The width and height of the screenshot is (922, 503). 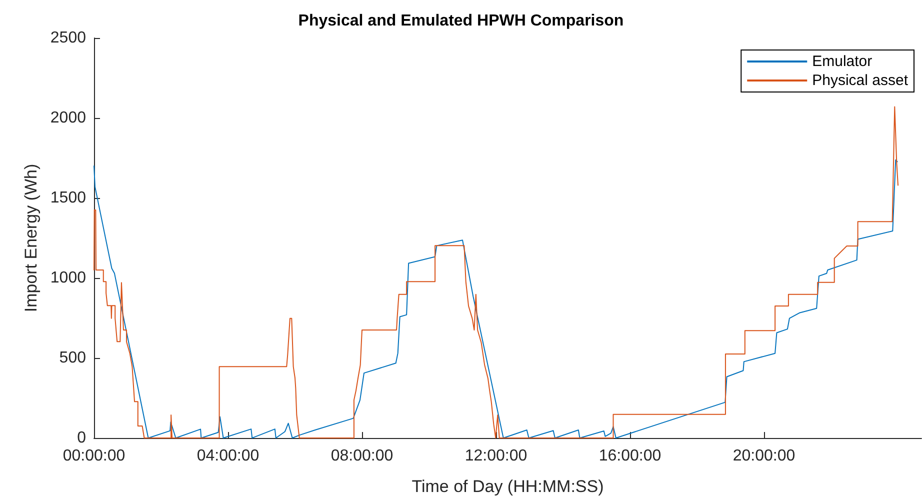 I want to click on y-tick-label: 1000, so click(x=68, y=278).